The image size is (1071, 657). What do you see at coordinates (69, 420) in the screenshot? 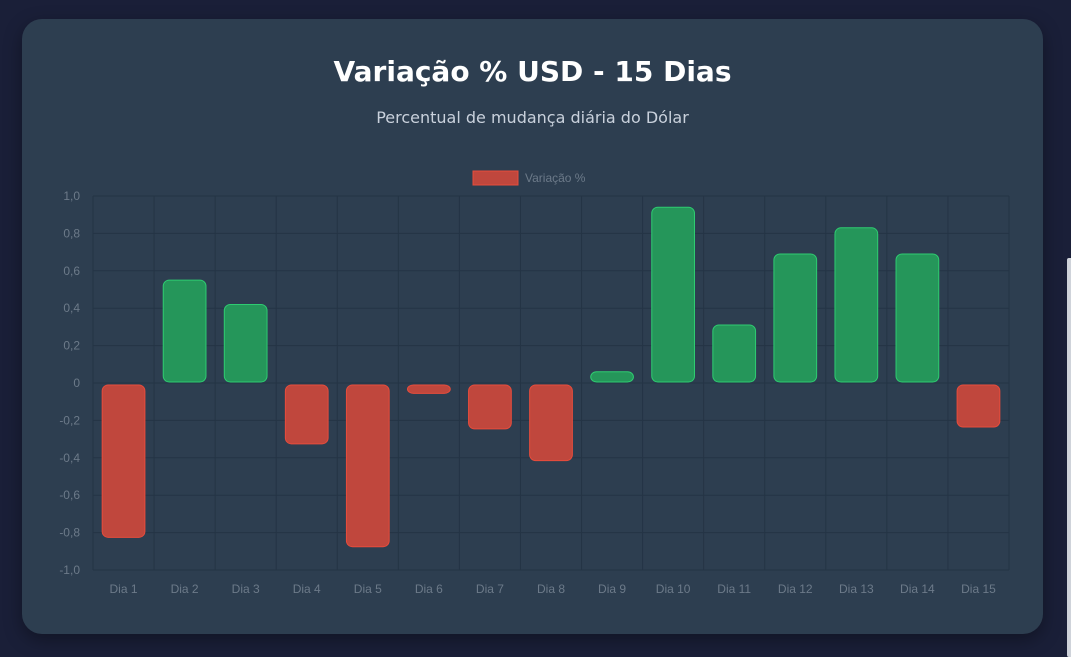
I see `y-tick-label: -0,2` at bounding box center [69, 420].